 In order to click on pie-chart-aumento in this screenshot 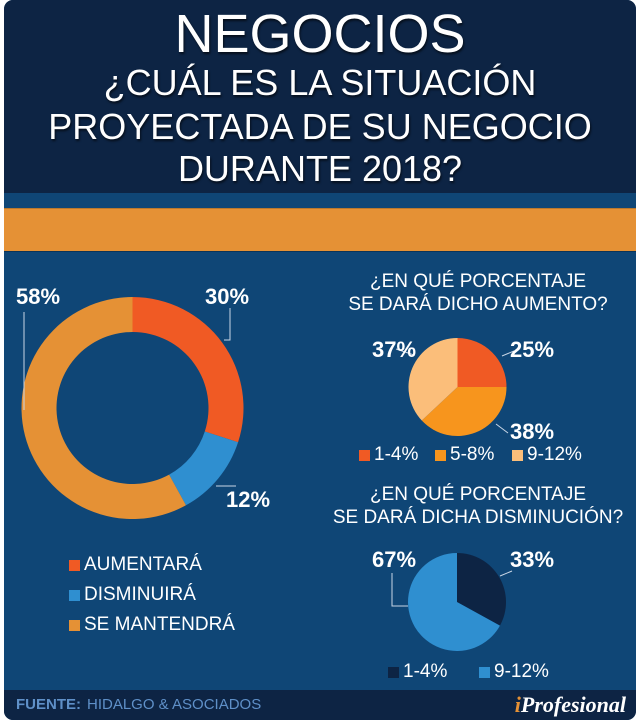, I will do `click(457, 387)`.